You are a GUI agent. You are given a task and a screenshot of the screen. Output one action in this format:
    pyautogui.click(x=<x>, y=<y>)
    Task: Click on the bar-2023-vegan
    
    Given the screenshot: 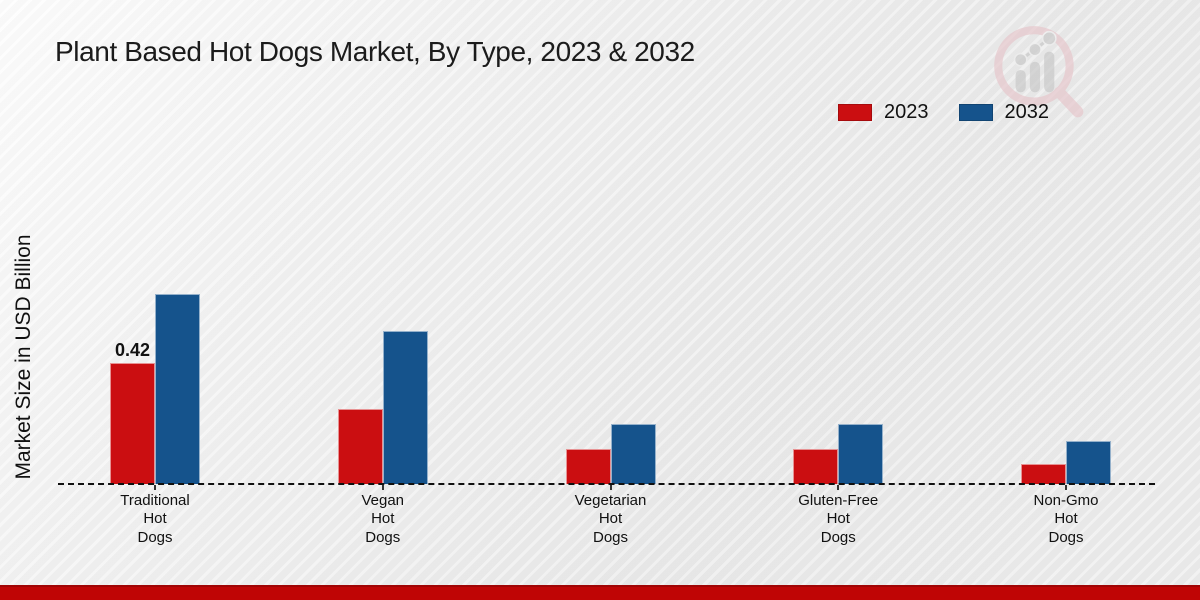 What is the action you would take?
    pyautogui.click(x=360, y=446)
    